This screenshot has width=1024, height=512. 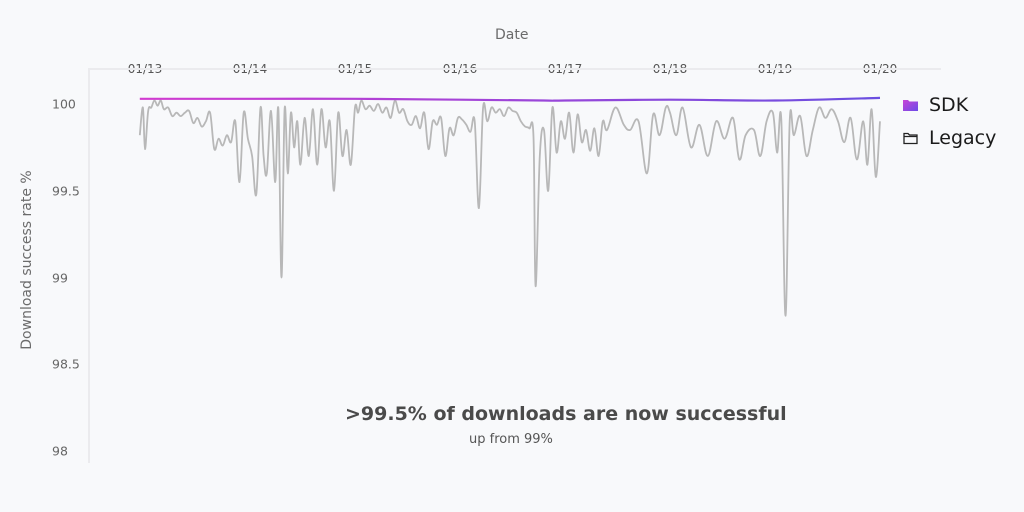 What do you see at coordinates (66, 364) in the screenshot?
I see `y-tick-label: 98.5` at bounding box center [66, 364].